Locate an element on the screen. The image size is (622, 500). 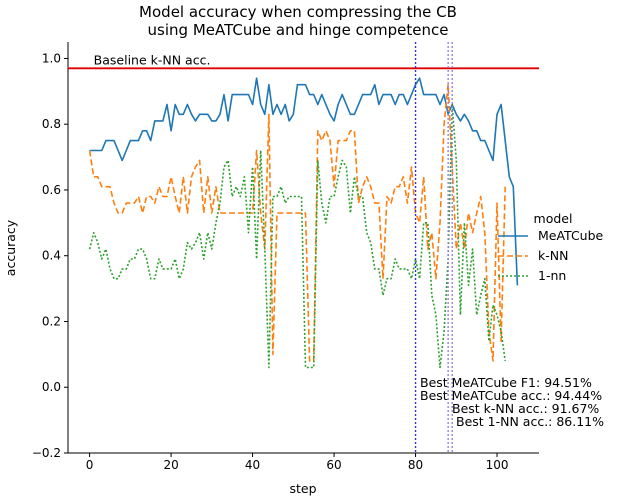
legend-label-1-nn: 1-nn is located at coordinates (552, 275).